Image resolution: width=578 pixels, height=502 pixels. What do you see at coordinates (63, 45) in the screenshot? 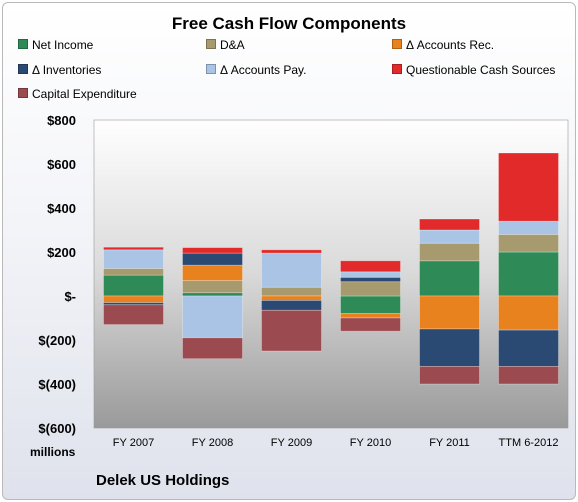
I see `legend-label: Net Income` at bounding box center [63, 45].